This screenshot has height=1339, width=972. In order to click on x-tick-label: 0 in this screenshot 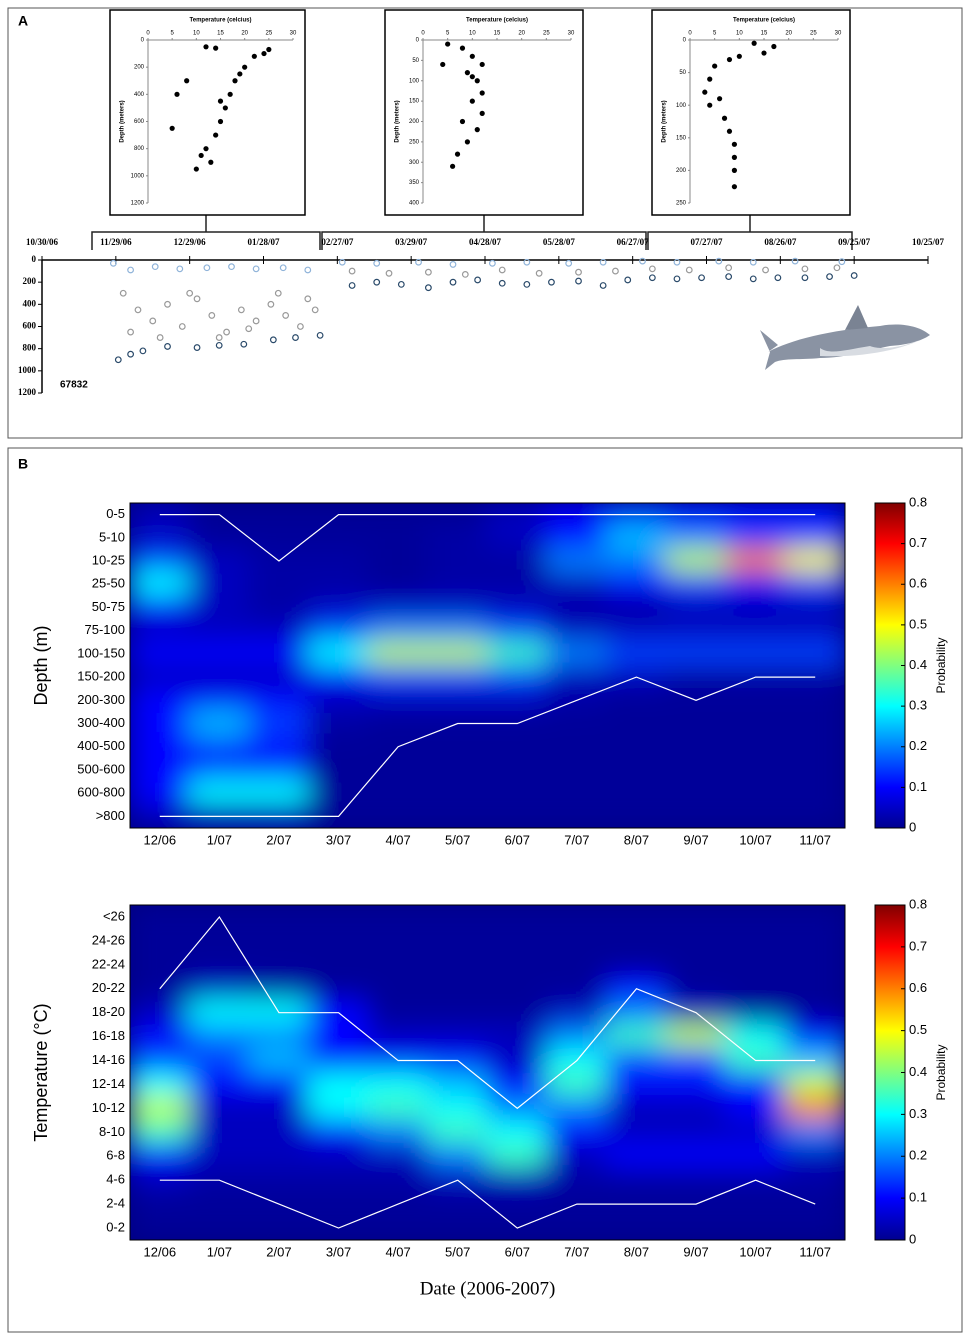, I will do `click(690, 34)`.